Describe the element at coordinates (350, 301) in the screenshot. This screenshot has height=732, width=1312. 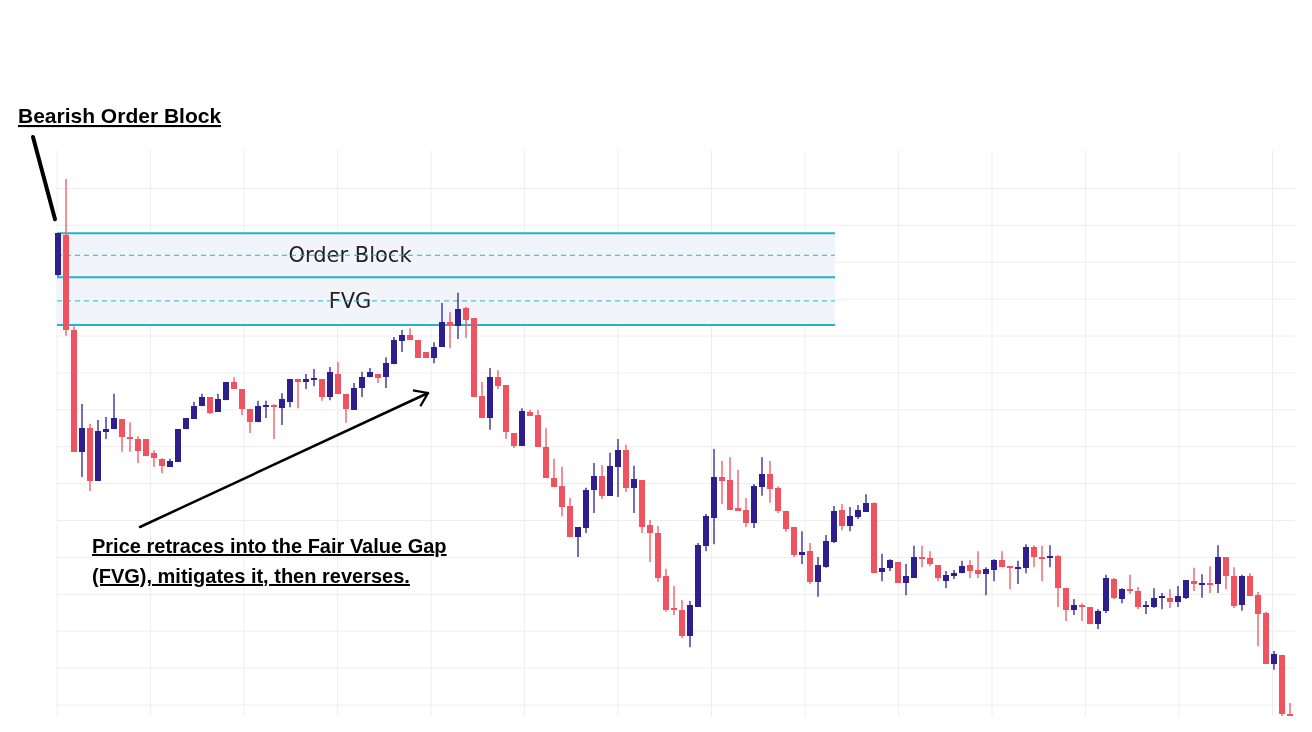
I see `band-label: FVG` at that location.